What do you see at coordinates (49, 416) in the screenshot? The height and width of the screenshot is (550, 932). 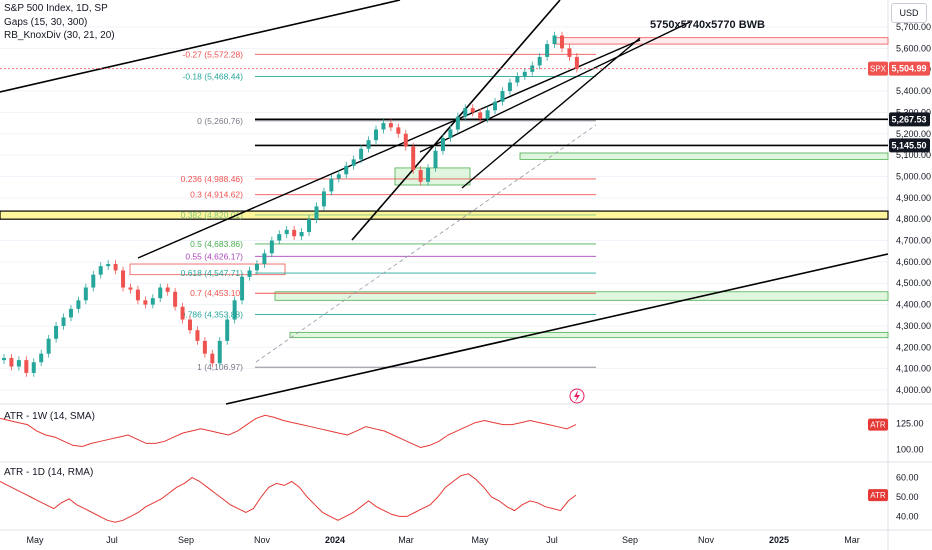 I see `legend-atr-weekly: ATR - 1W (14, SMA)` at bounding box center [49, 416].